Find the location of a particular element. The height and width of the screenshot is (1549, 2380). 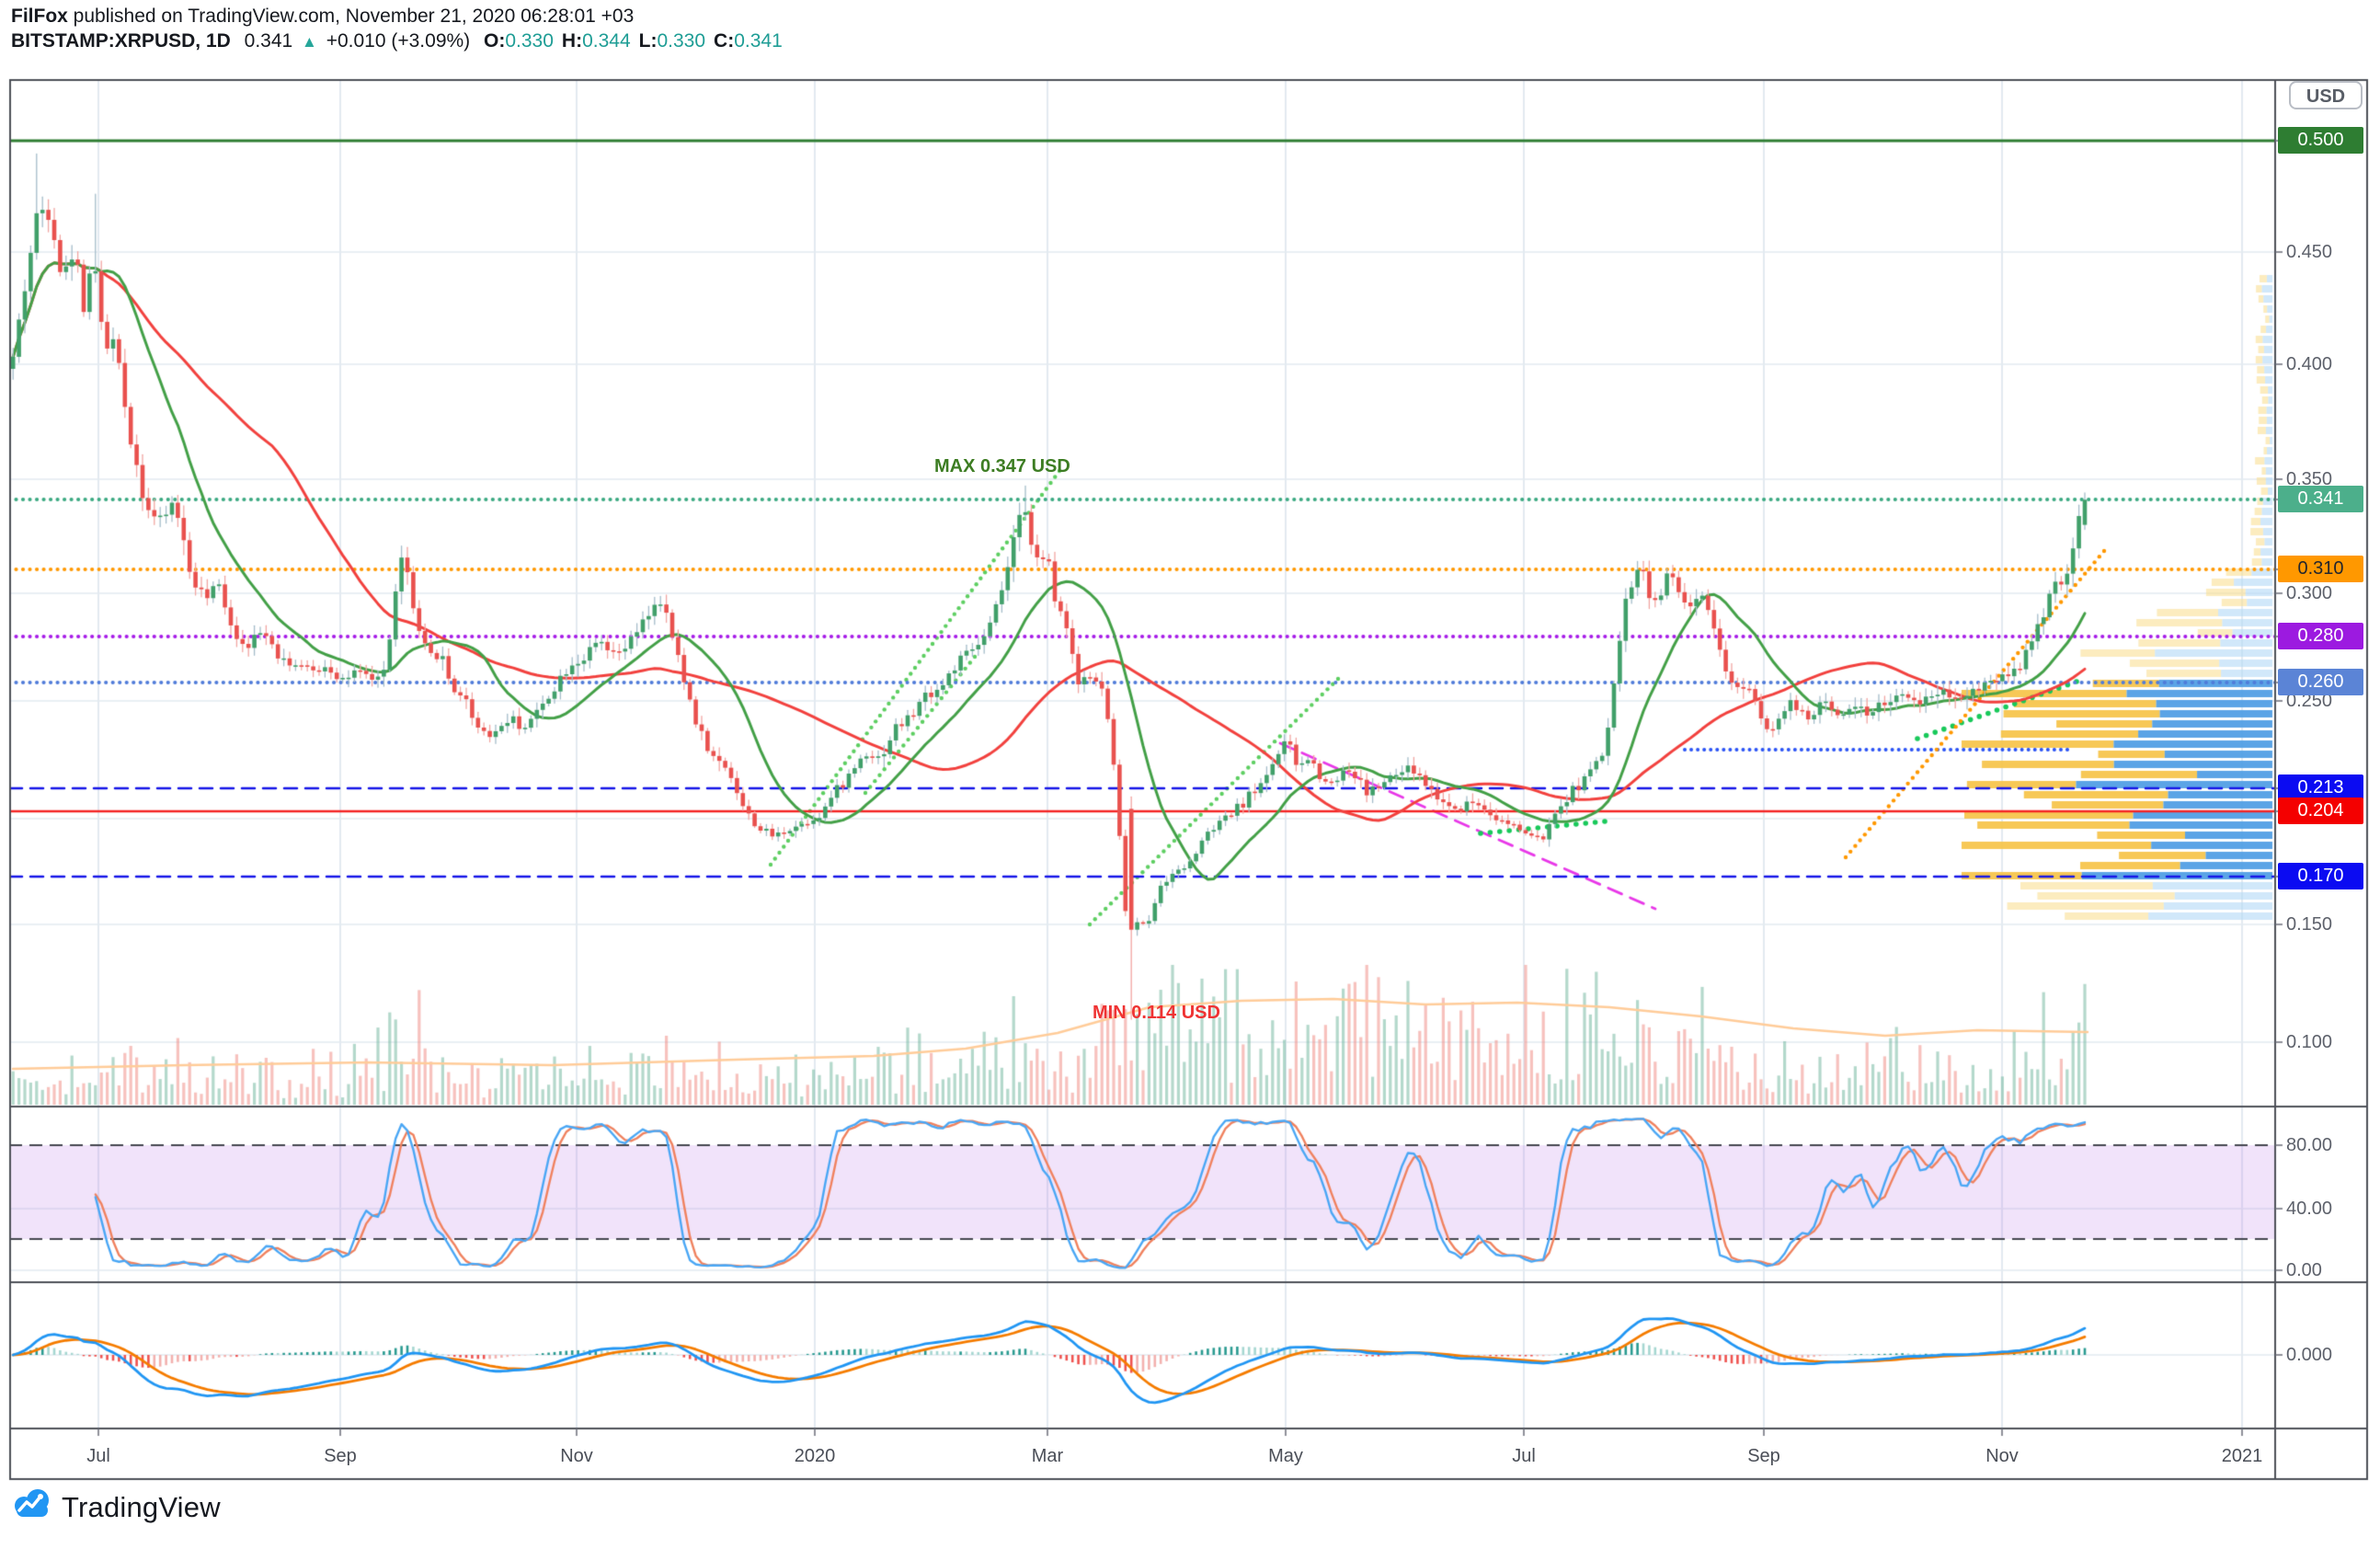

price-level-label: 0.204 is located at coordinates (2320, 811).